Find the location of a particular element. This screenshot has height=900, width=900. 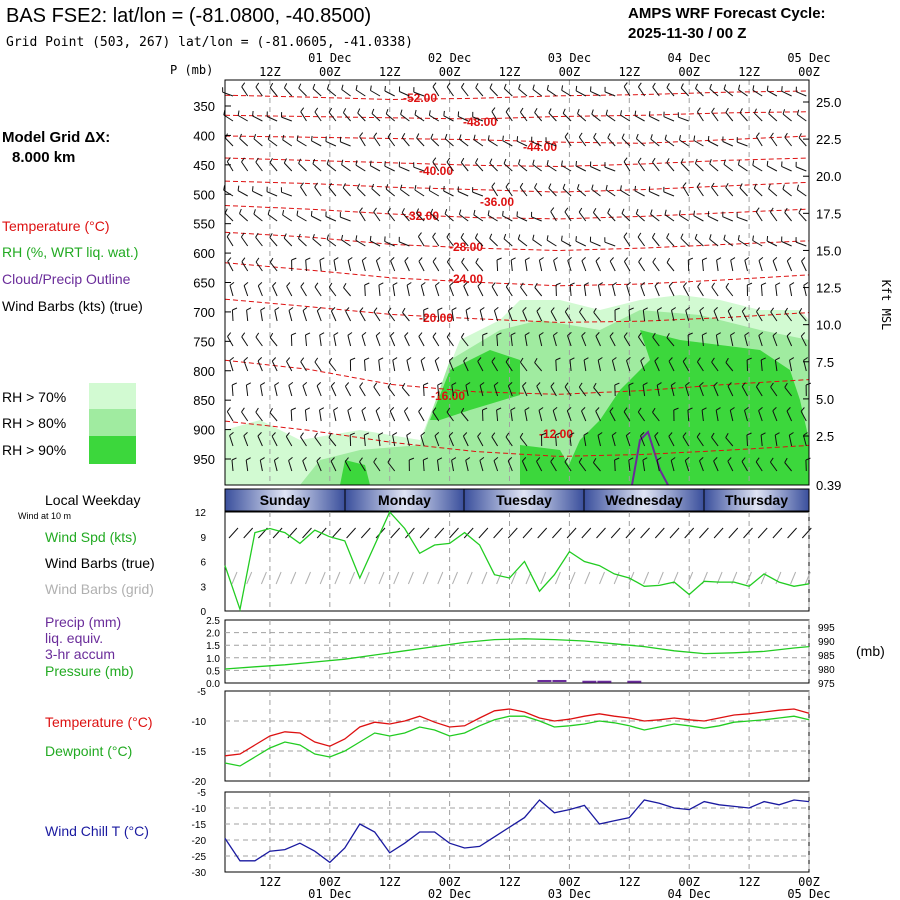

precip-tick-label: 1.5 is located at coordinates (213, 646).